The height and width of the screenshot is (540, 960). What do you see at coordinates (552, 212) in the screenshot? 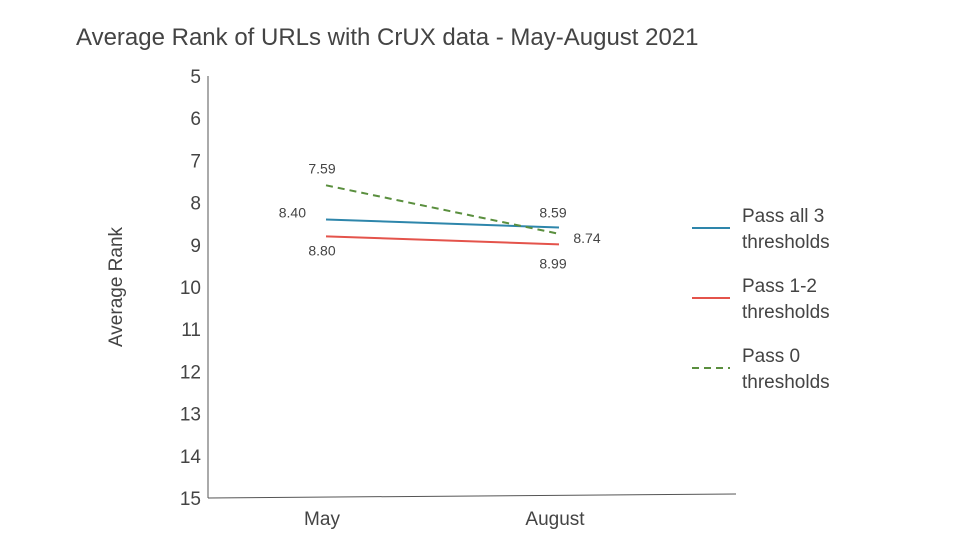
I see `data-label: 8.59` at bounding box center [552, 212].